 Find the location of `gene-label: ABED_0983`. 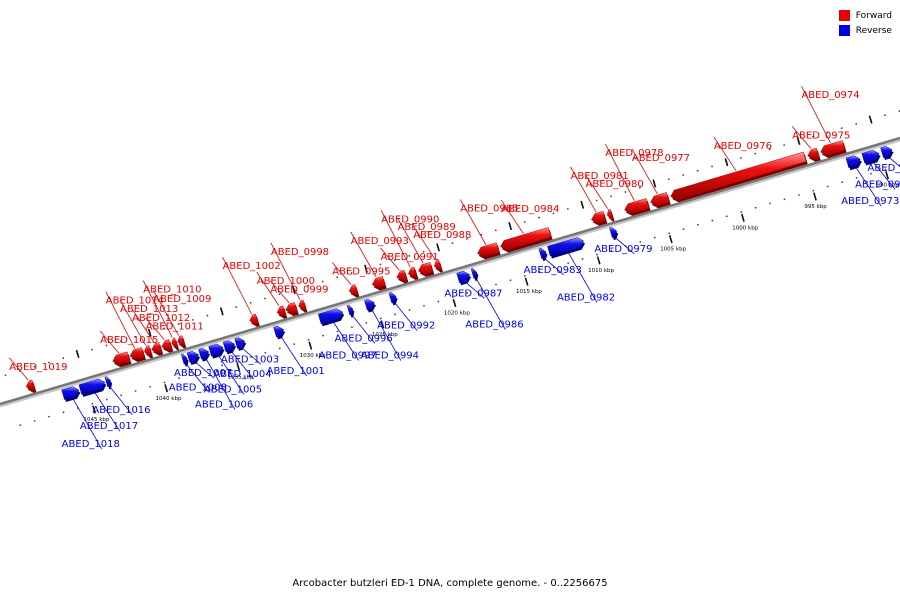

gene-label: ABED_0983 is located at coordinates (553, 270).